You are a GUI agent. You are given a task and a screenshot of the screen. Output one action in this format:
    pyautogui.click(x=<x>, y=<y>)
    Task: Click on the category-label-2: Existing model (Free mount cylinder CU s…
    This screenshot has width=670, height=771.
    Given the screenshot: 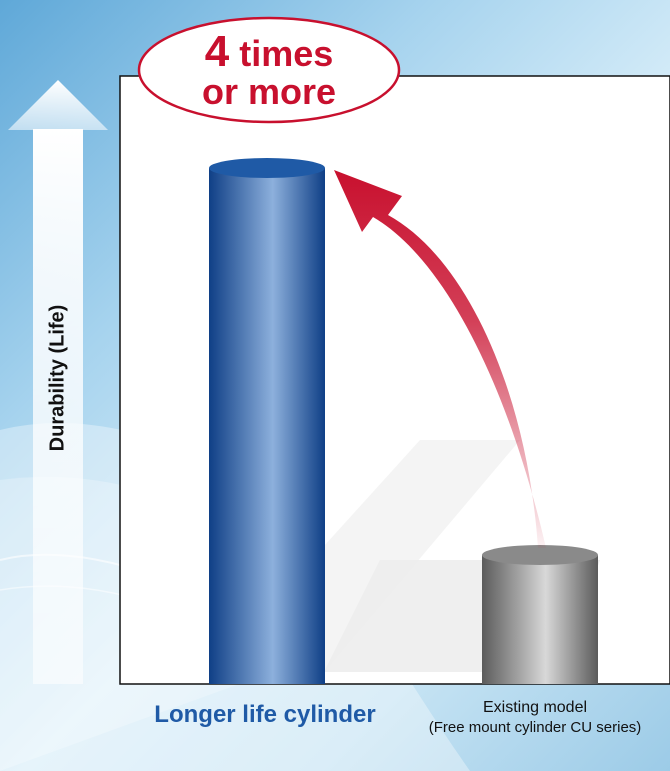 What is the action you would take?
    pyautogui.click(x=535, y=717)
    